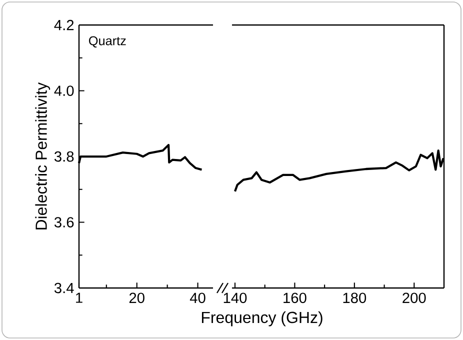  I want to click on annotation: Quartz, so click(107, 42).